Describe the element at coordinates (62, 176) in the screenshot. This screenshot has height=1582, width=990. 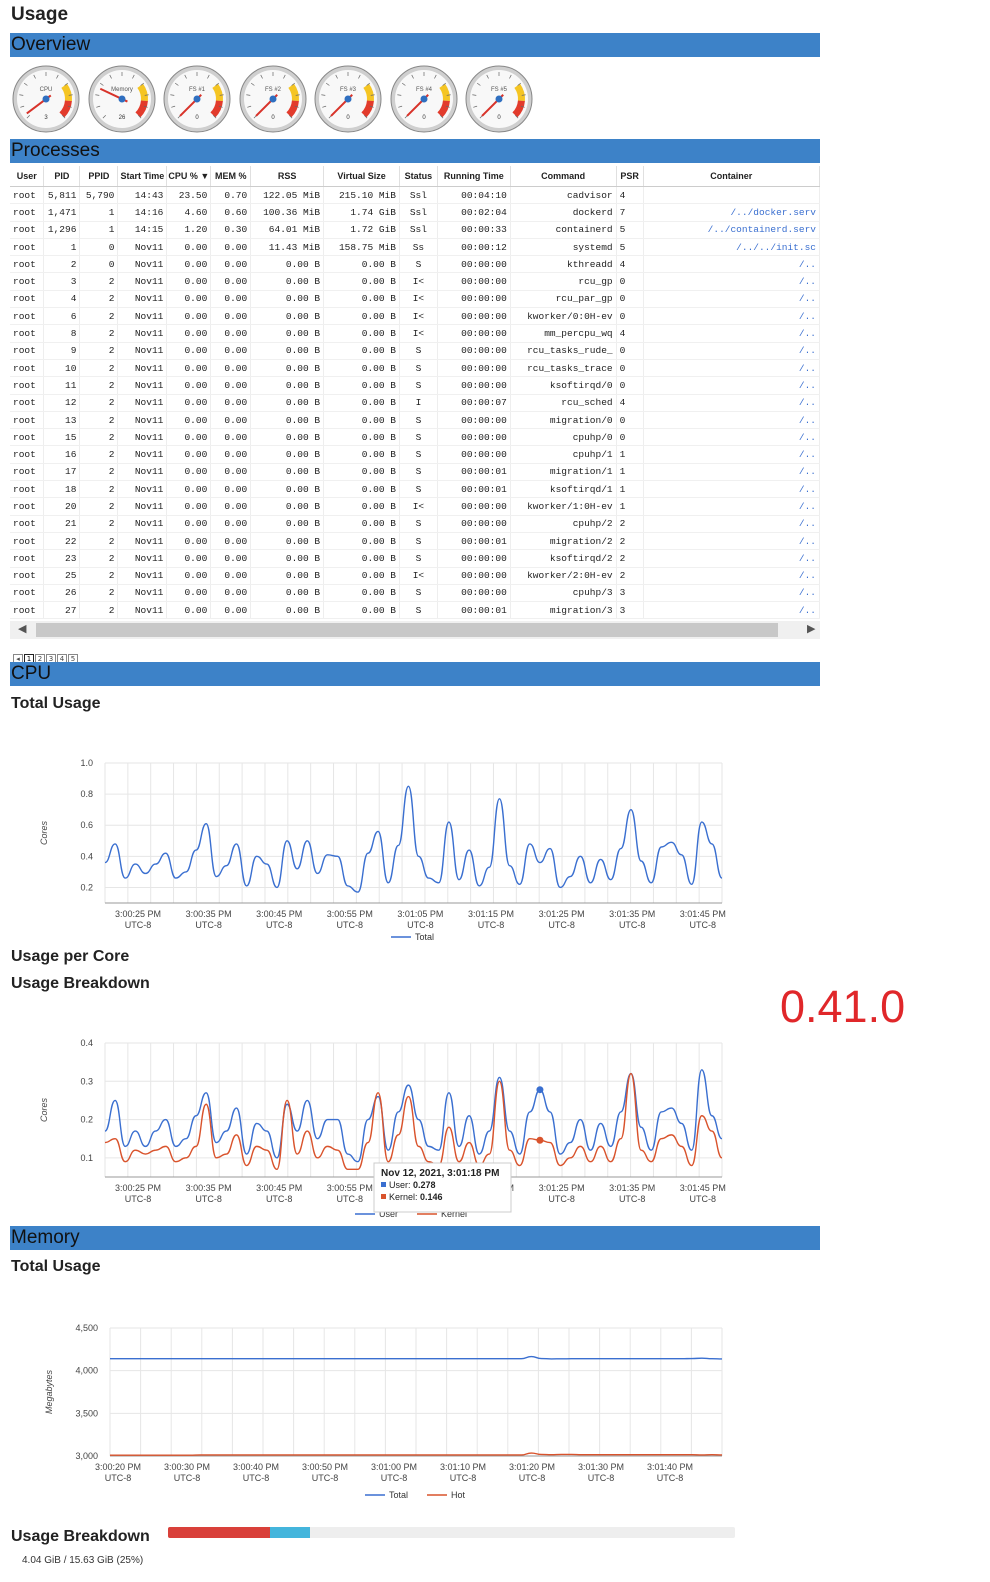
I see `column-header: PID` at that location.